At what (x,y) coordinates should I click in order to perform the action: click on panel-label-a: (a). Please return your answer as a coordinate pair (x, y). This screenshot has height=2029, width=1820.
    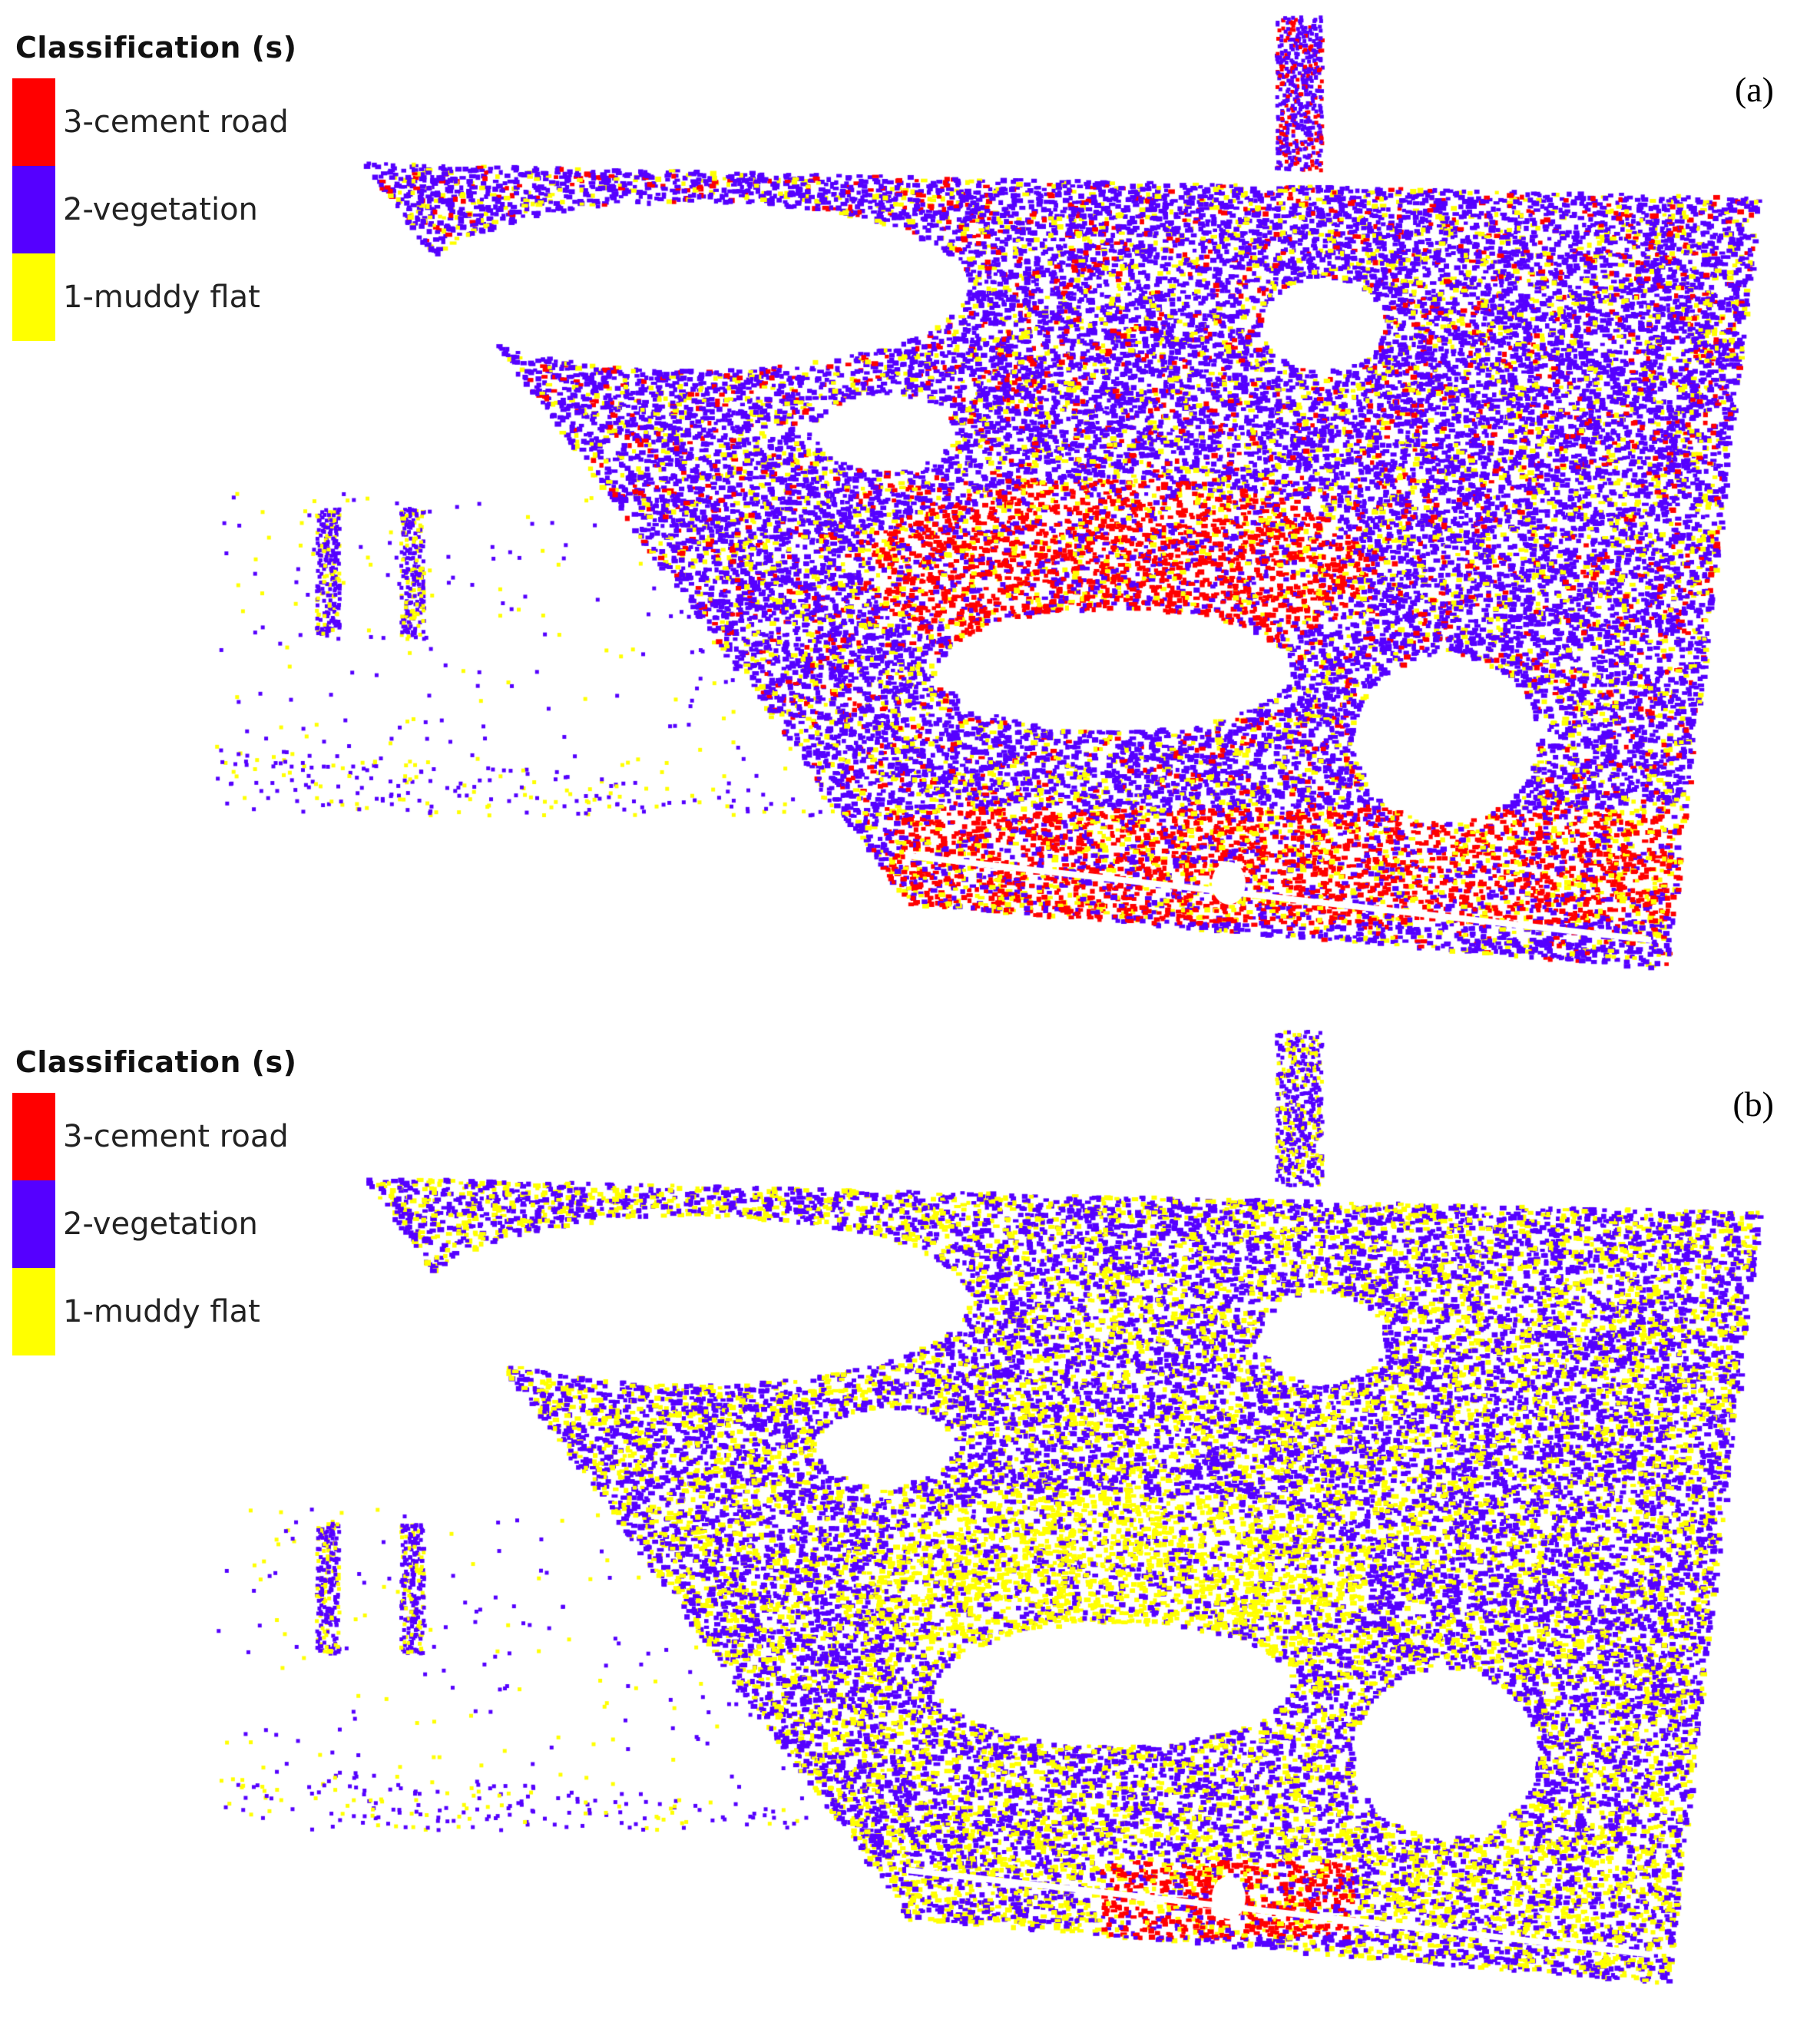
    Looking at the image, I should click on (1754, 89).